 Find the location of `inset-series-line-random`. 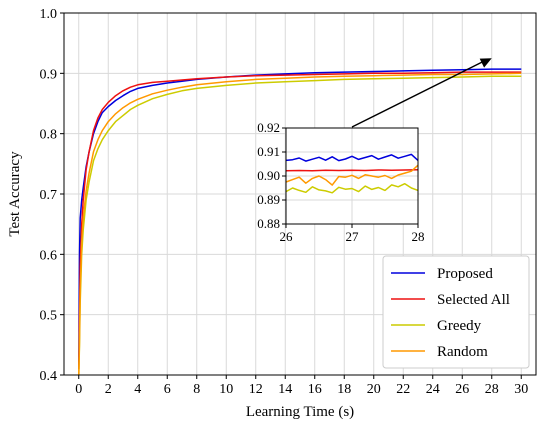

inset-series-line-random is located at coordinates (352, 175).